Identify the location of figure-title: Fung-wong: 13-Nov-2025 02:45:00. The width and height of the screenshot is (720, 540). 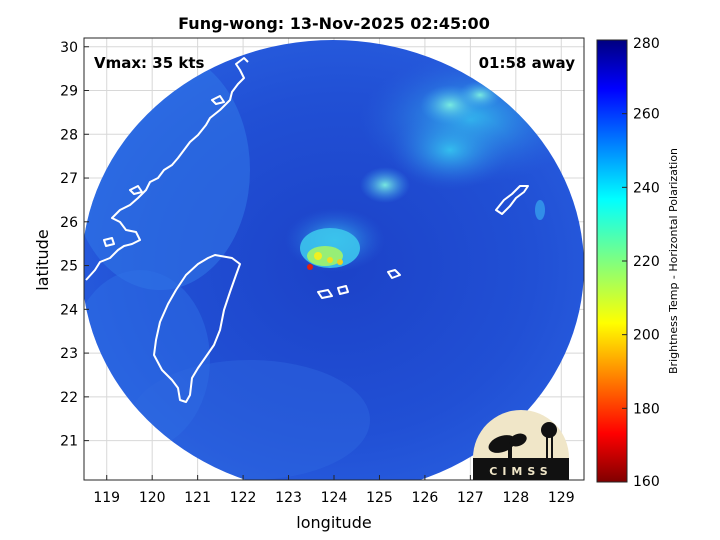
(334, 23).